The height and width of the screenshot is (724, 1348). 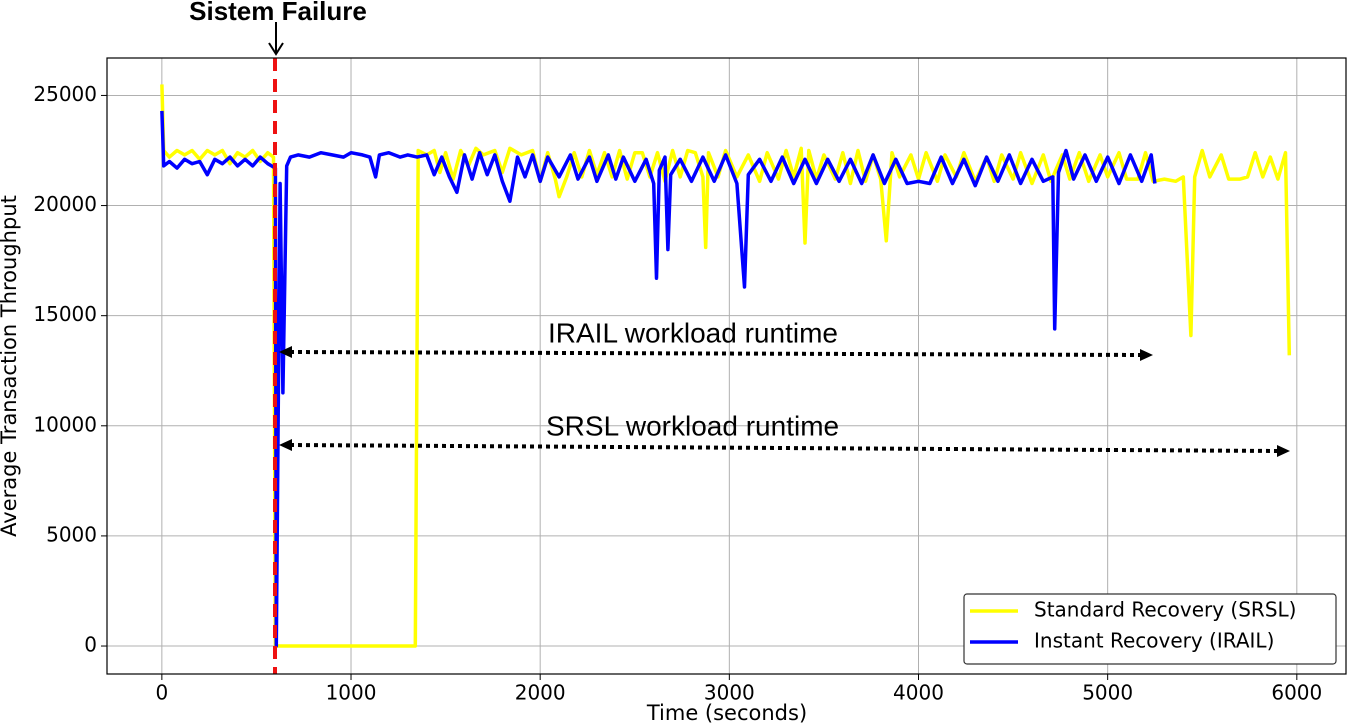 What do you see at coordinates (692, 425) in the screenshot?
I see `annotation: SRSL workload runtime` at bounding box center [692, 425].